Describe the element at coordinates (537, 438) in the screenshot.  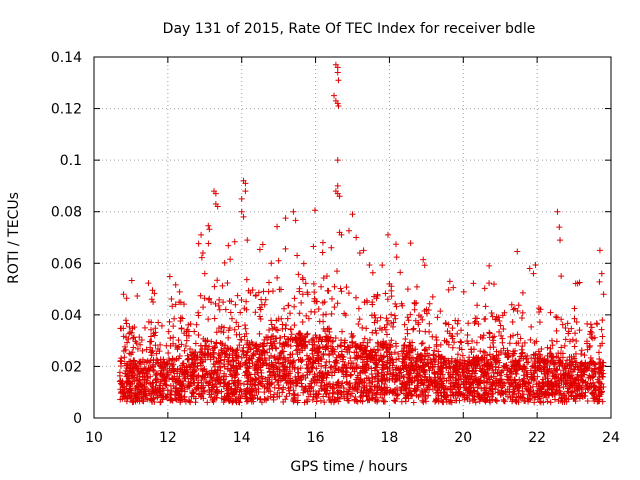
I see `x-tick-label: 22` at that location.